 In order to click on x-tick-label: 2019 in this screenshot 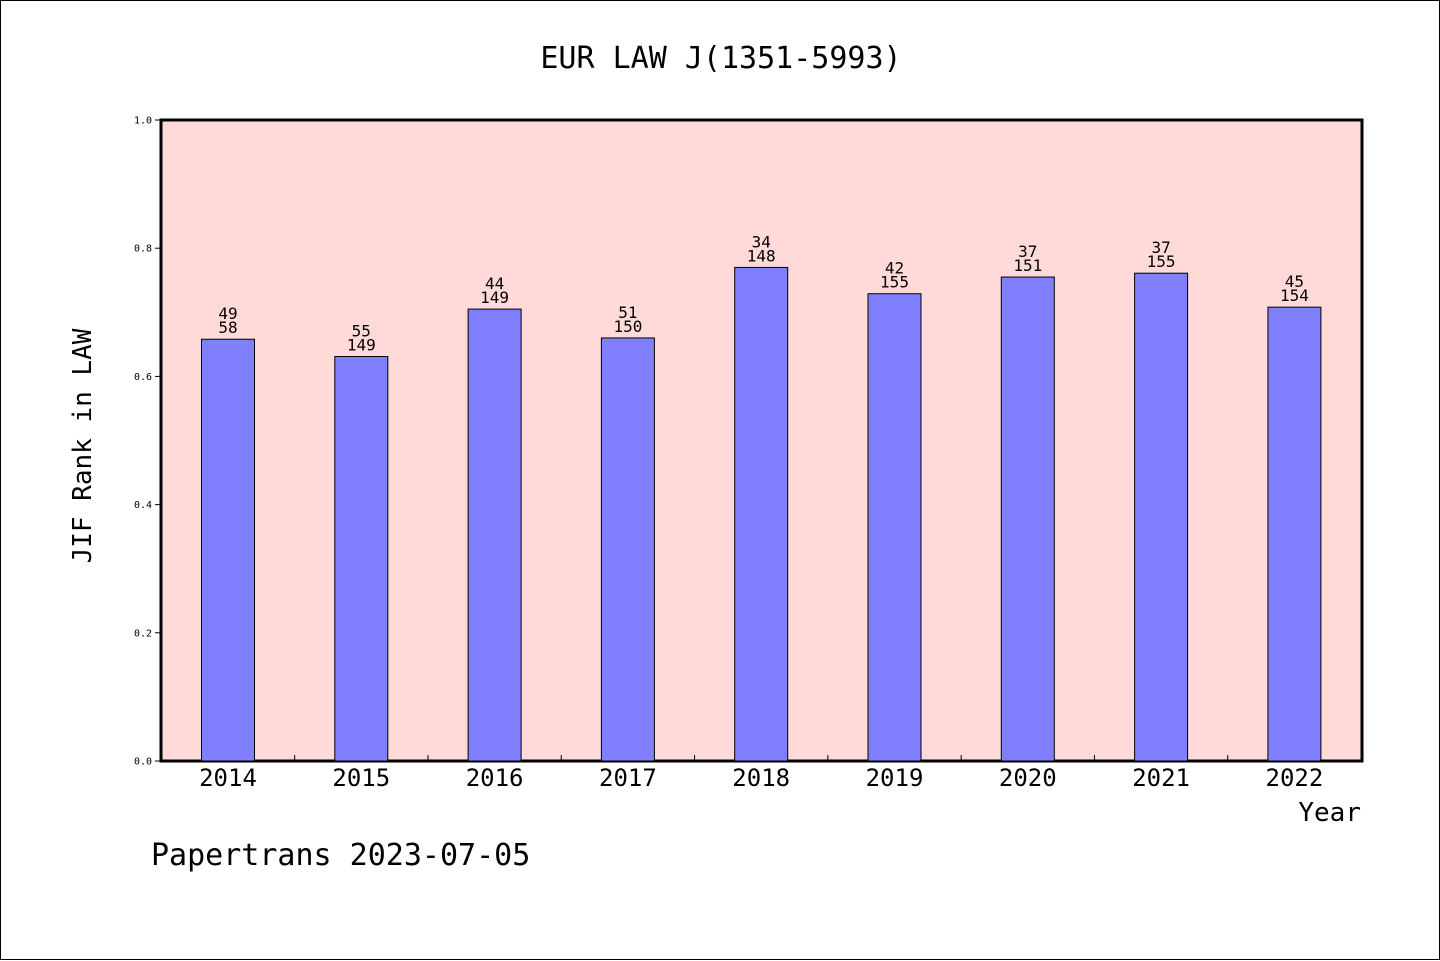, I will do `click(895, 778)`.